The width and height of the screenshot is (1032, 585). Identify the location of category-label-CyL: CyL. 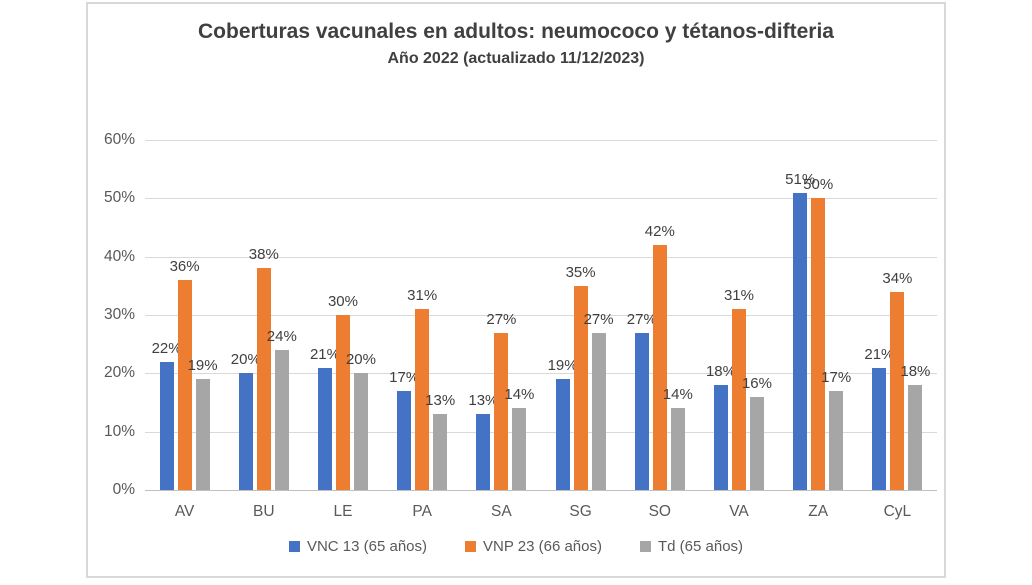
(897, 511).